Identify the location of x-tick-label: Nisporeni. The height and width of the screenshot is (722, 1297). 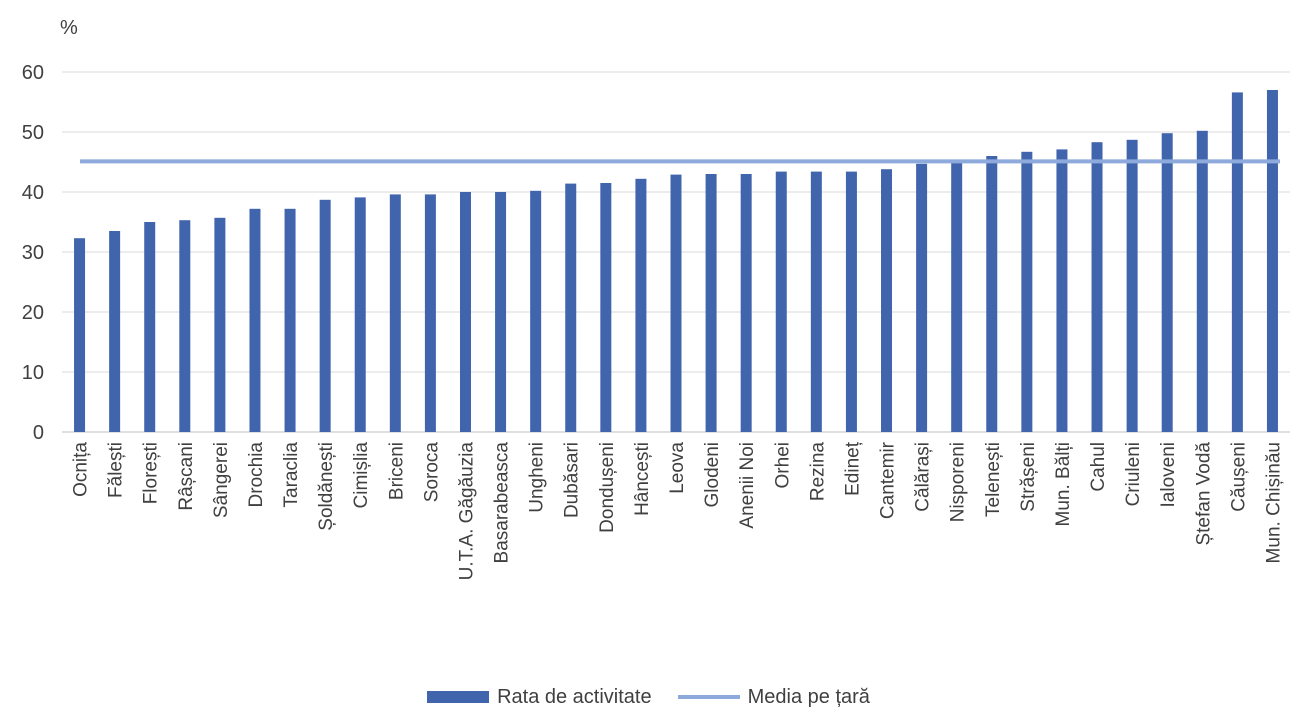
(958, 482).